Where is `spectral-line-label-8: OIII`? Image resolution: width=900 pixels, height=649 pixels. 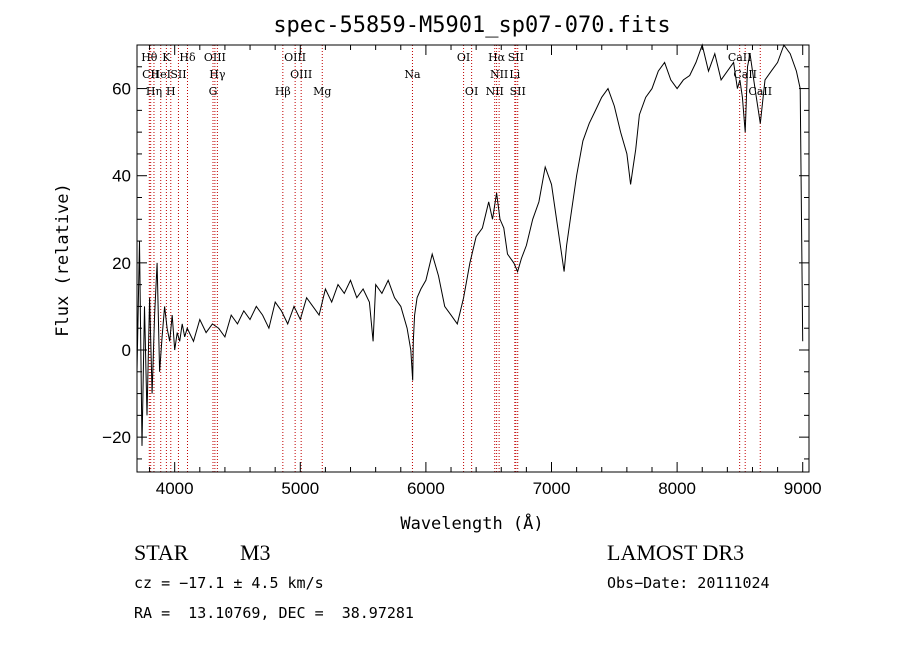 spectral-line-label-8: OIII is located at coordinates (215, 57).